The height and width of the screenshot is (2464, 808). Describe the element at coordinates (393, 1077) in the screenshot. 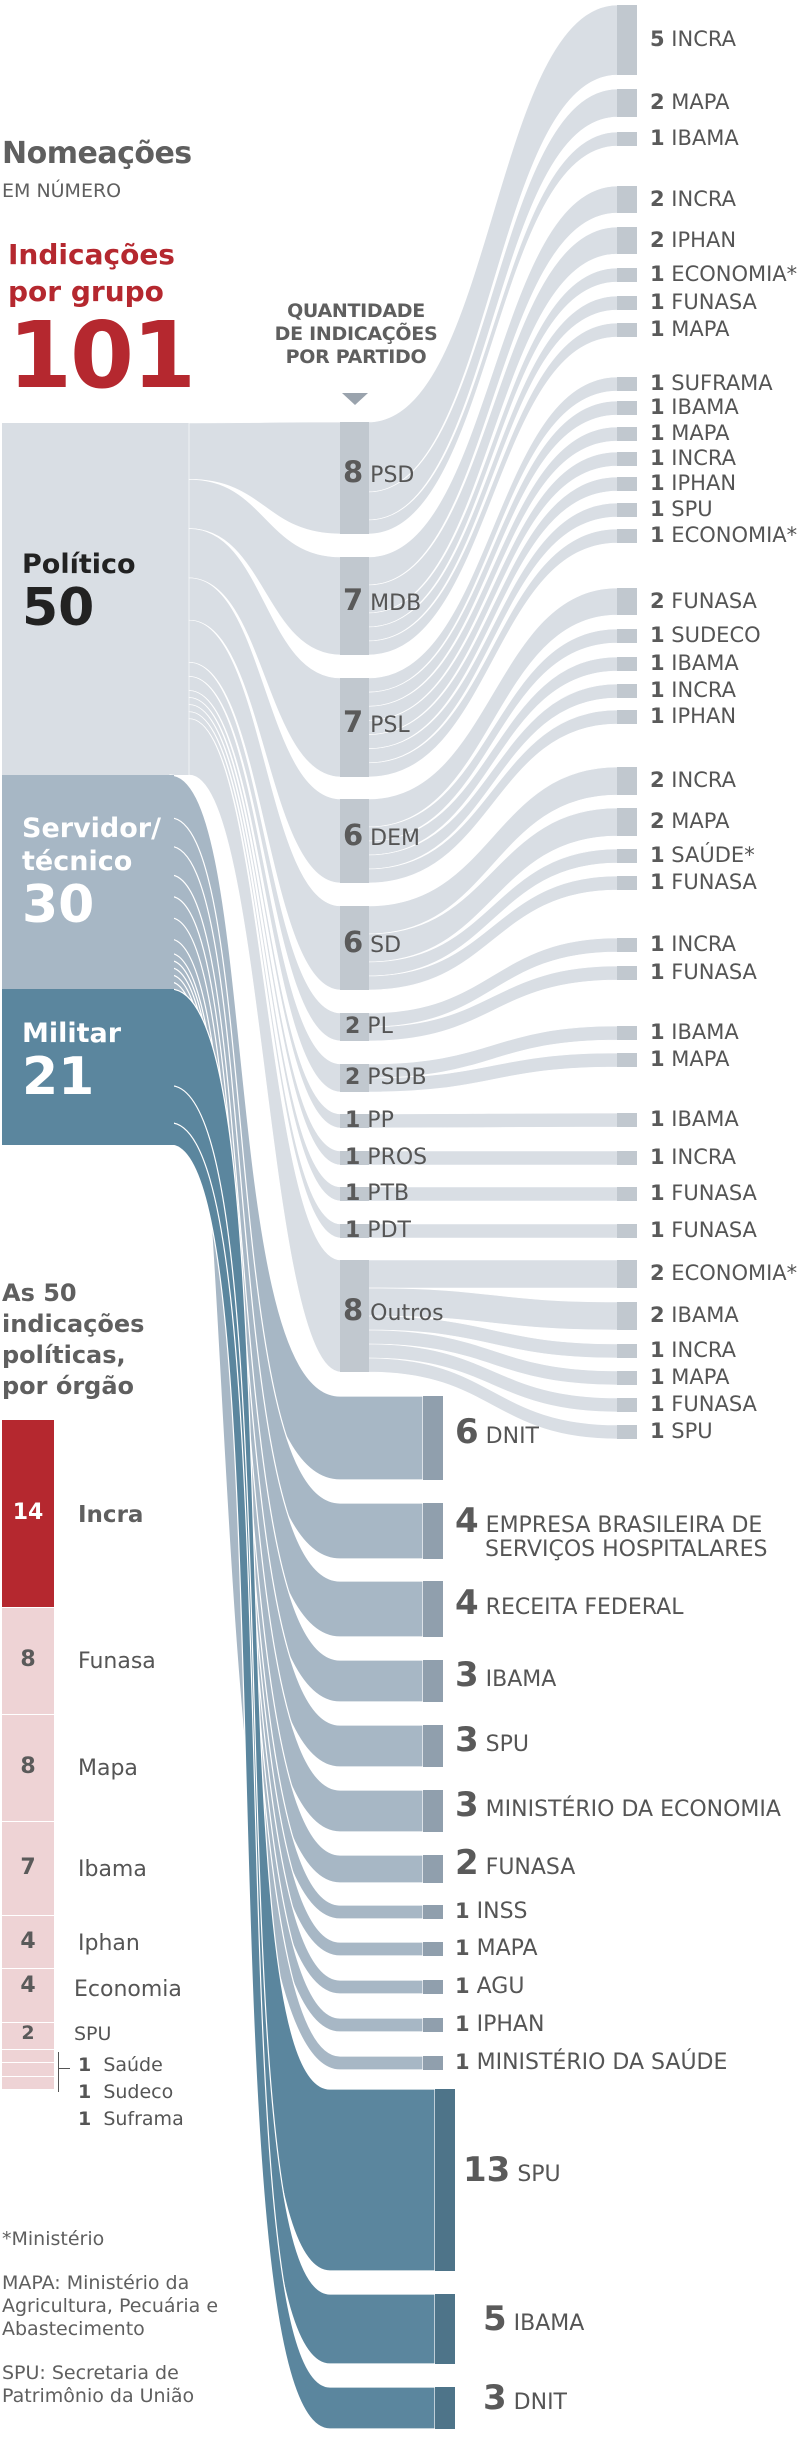

I see `flow-label-name: PSDB` at that location.